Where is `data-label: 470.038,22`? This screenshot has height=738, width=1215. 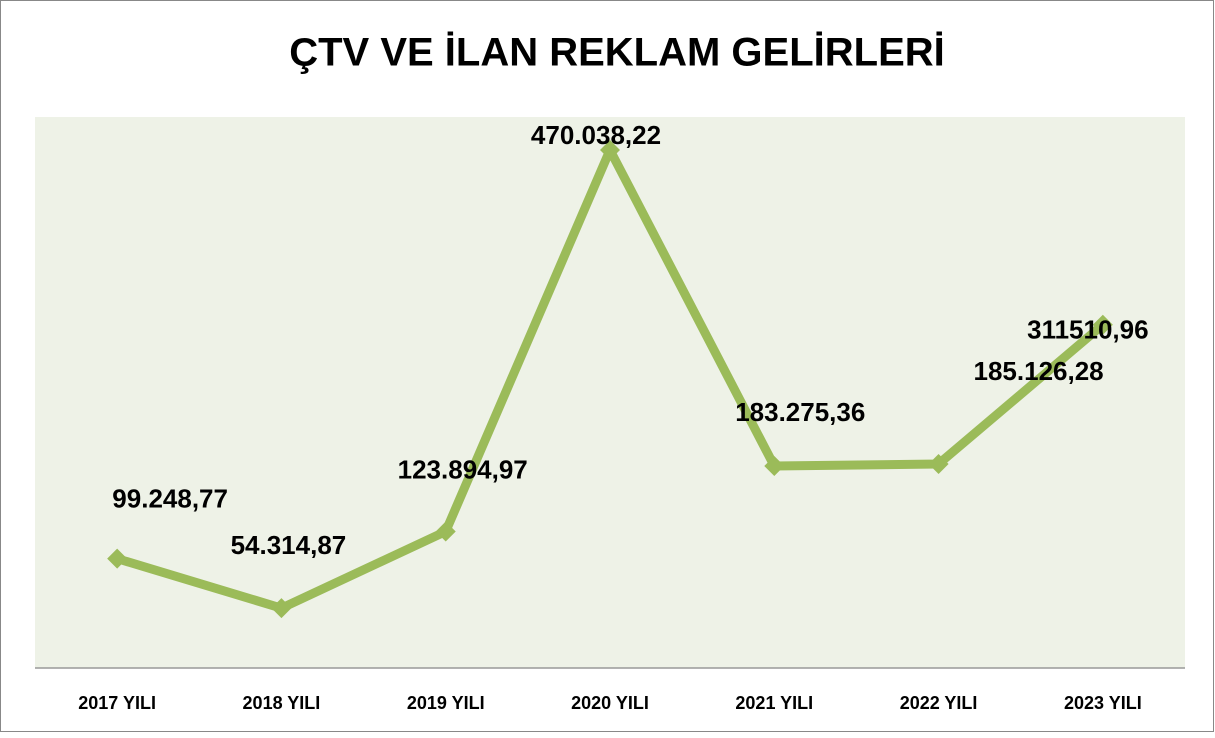
data-label: 470.038,22 is located at coordinates (596, 135).